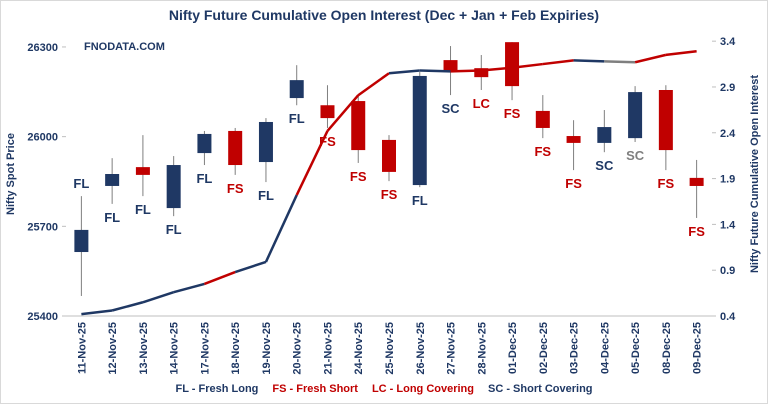 The image size is (768, 404). I want to click on x-tick-label: 21-Nov-25, so click(328, 348).